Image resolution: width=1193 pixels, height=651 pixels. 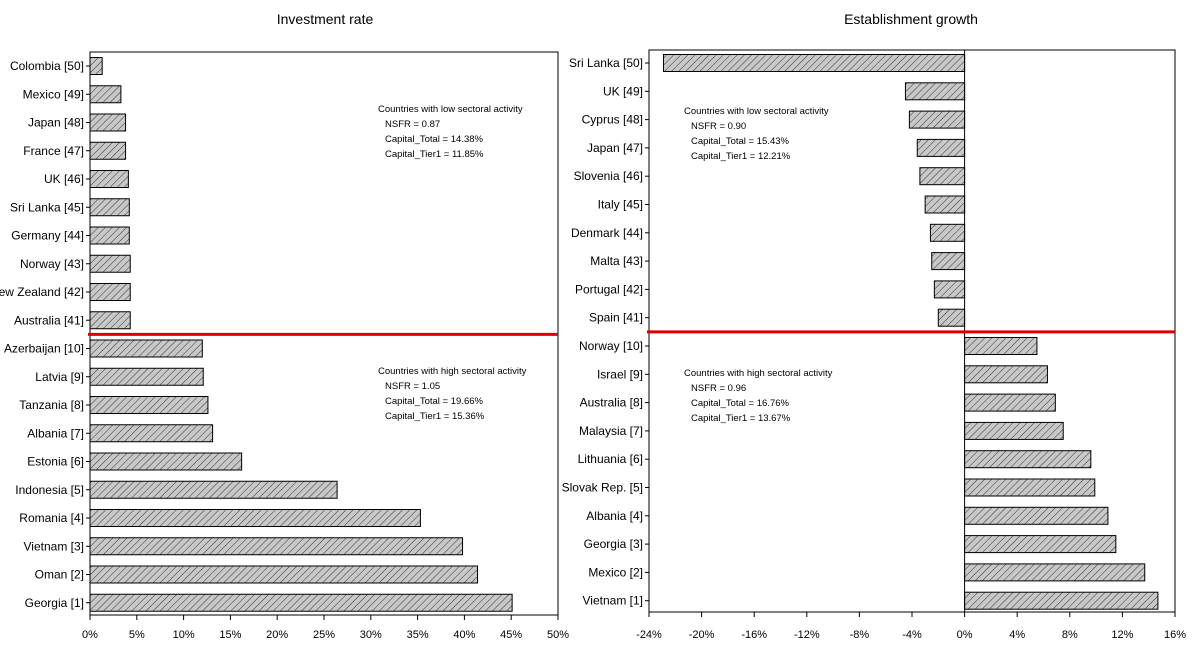 I want to click on investment-rate-annotation-line: Capital_Total = 14.38%, so click(x=434, y=139).